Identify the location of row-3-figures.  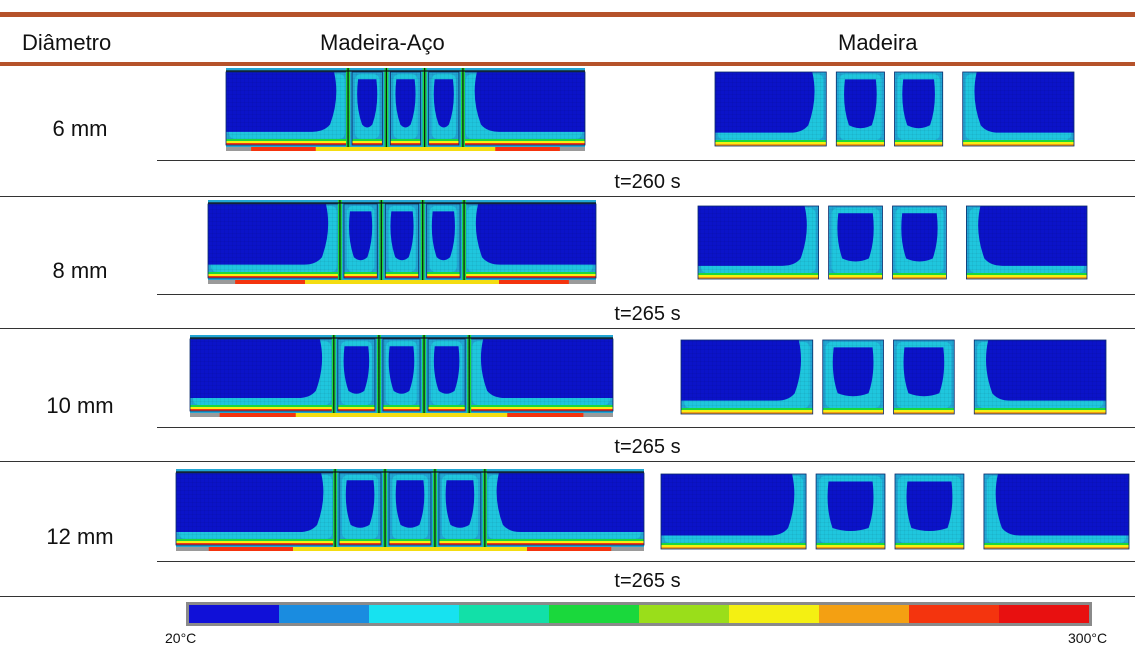
(647, 377).